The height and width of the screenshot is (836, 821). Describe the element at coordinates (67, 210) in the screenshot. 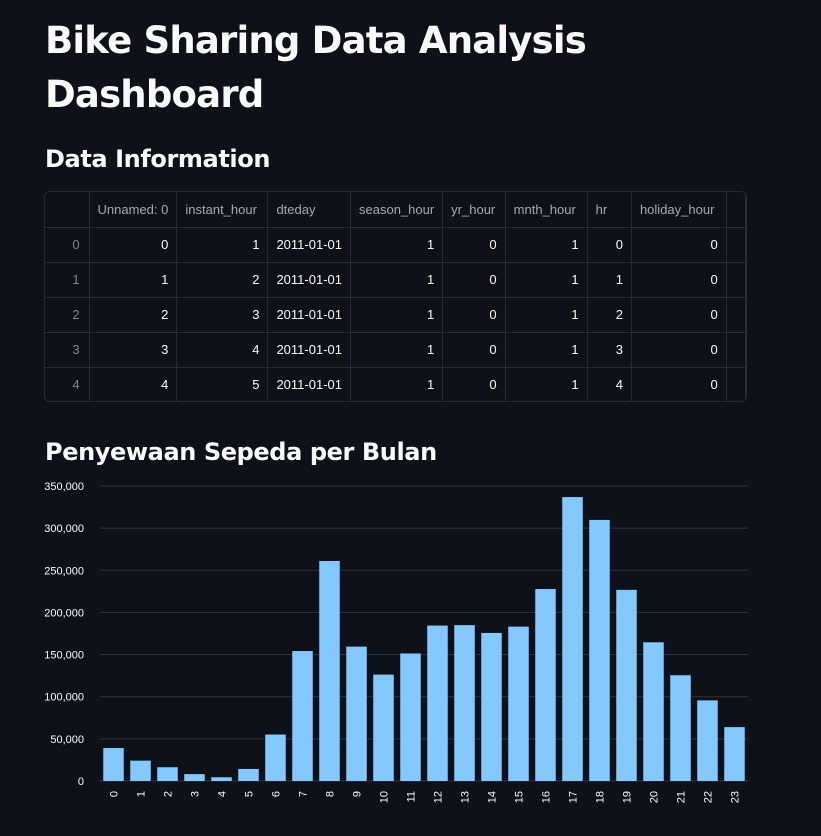

I see `index-header` at that location.